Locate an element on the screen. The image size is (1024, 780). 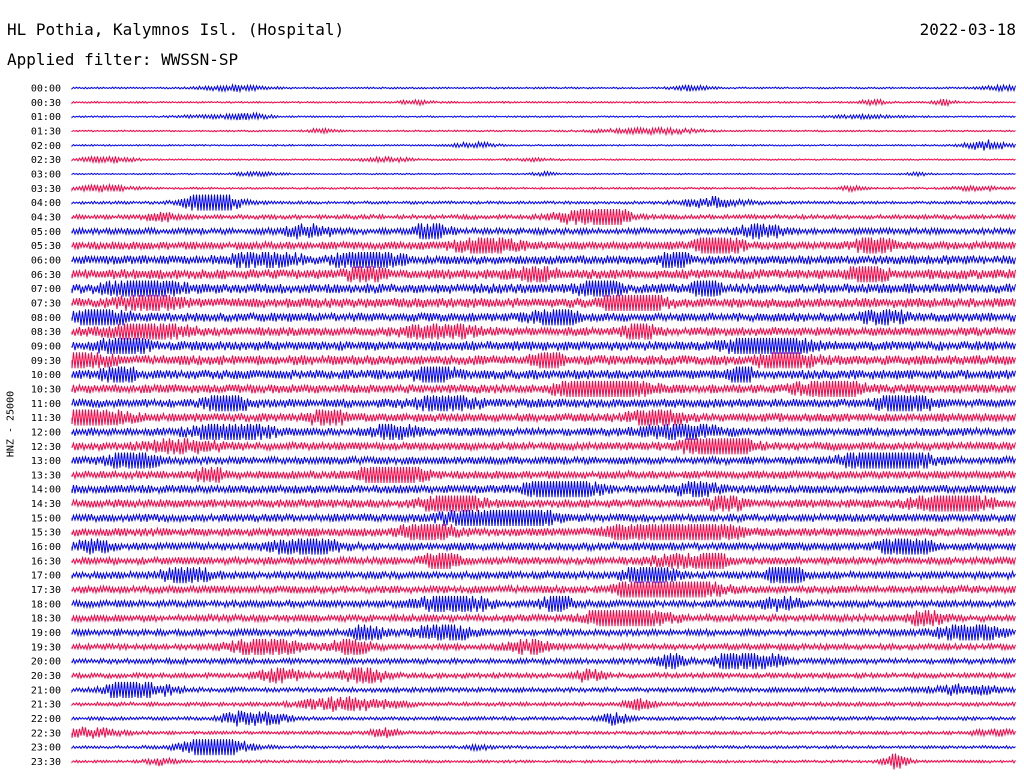
row-time-label: 13:30 is located at coordinates (46, 475).